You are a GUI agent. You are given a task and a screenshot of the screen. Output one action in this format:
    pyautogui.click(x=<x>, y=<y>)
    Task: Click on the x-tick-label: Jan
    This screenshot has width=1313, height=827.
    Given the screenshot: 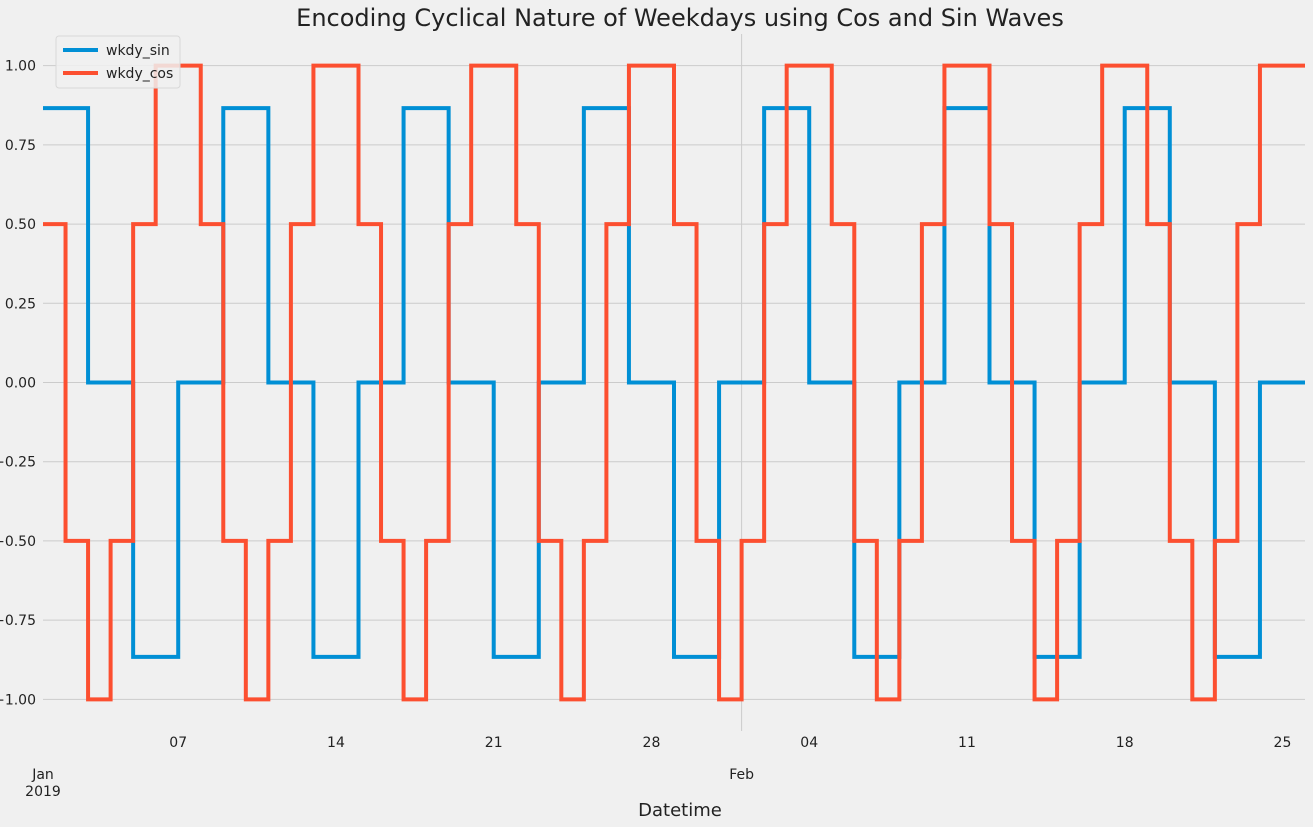 What is the action you would take?
    pyautogui.click(x=42, y=775)
    